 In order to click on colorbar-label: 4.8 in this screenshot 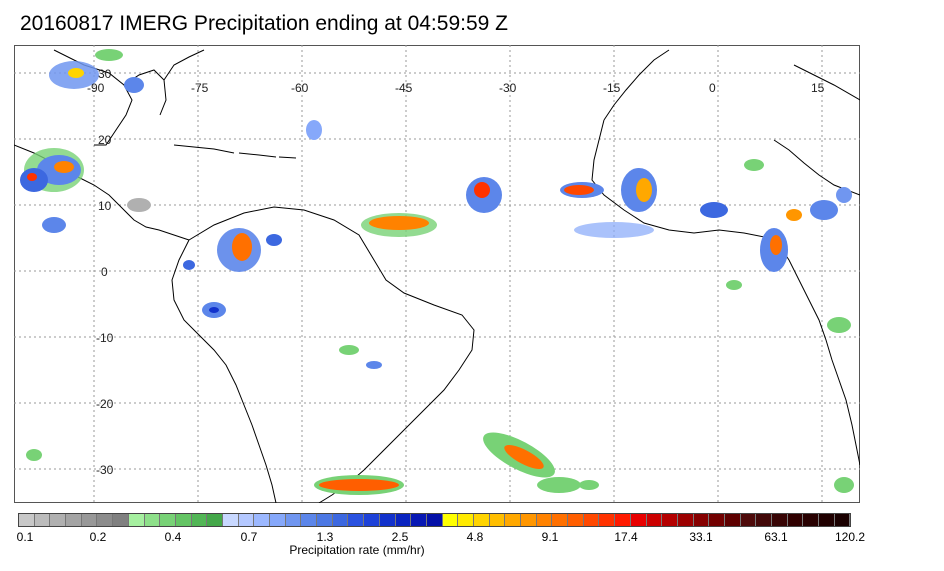, I will do `click(475, 537)`.